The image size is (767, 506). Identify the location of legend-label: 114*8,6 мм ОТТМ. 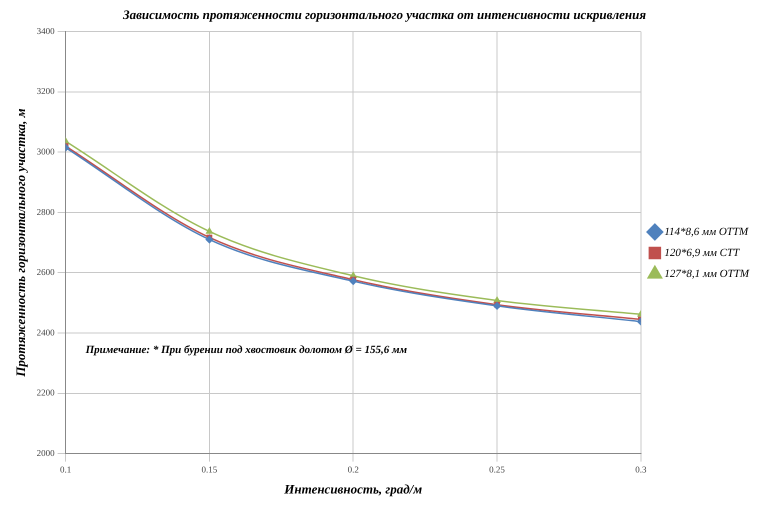
(707, 232).